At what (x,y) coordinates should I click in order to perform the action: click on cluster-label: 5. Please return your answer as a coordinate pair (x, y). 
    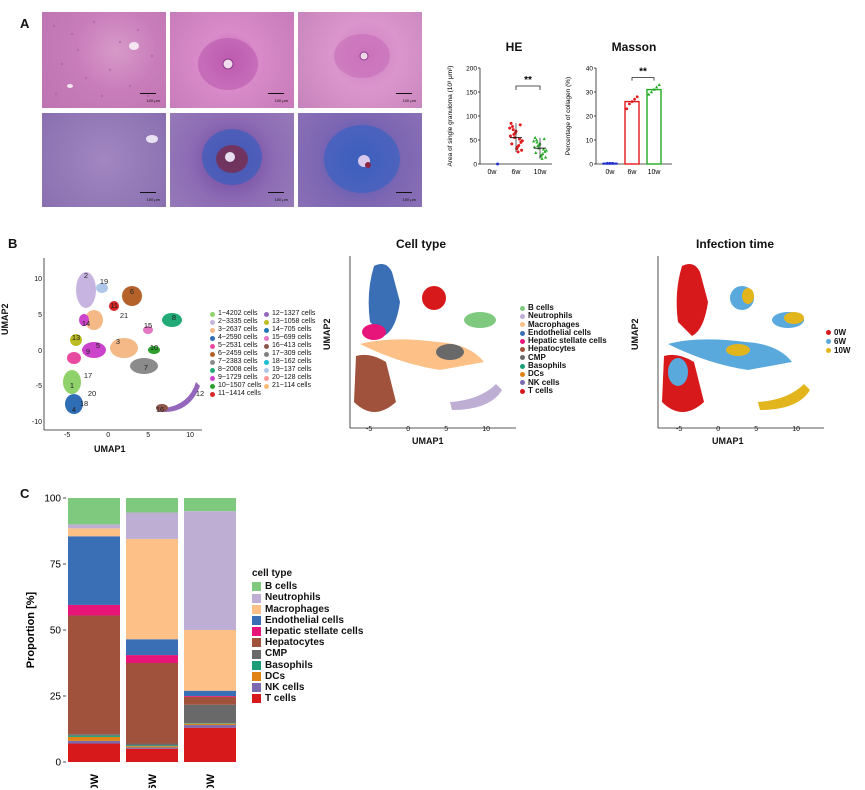
    Looking at the image, I should click on (98, 345).